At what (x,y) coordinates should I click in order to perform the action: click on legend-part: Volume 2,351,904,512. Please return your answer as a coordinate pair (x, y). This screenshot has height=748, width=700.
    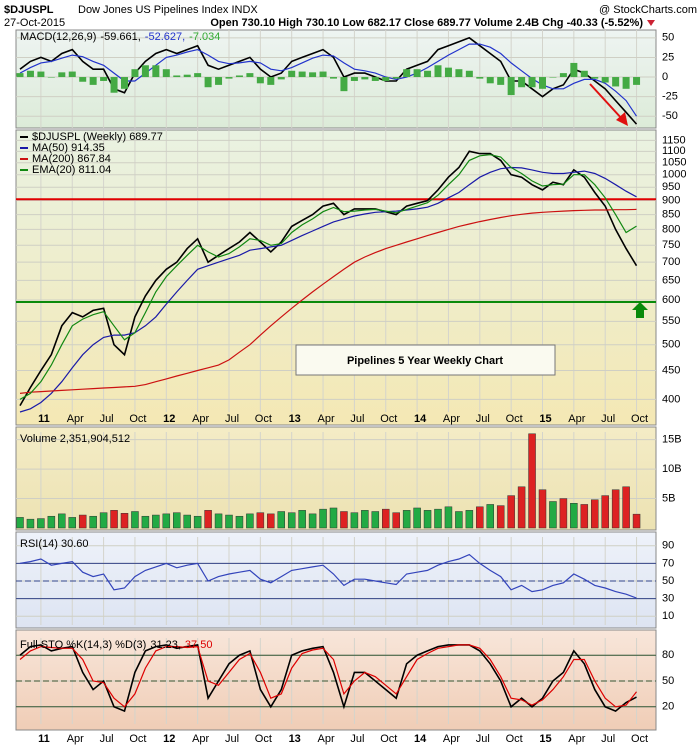
    Looking at the image, I should click on (75, 439).